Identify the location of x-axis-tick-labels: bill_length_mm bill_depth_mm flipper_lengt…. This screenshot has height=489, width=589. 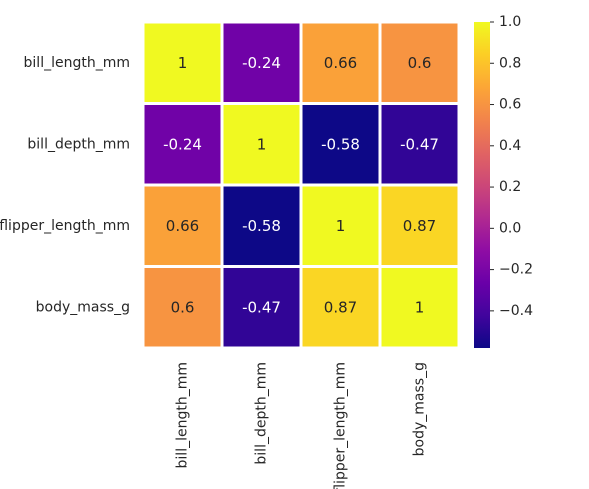
(301, 425).